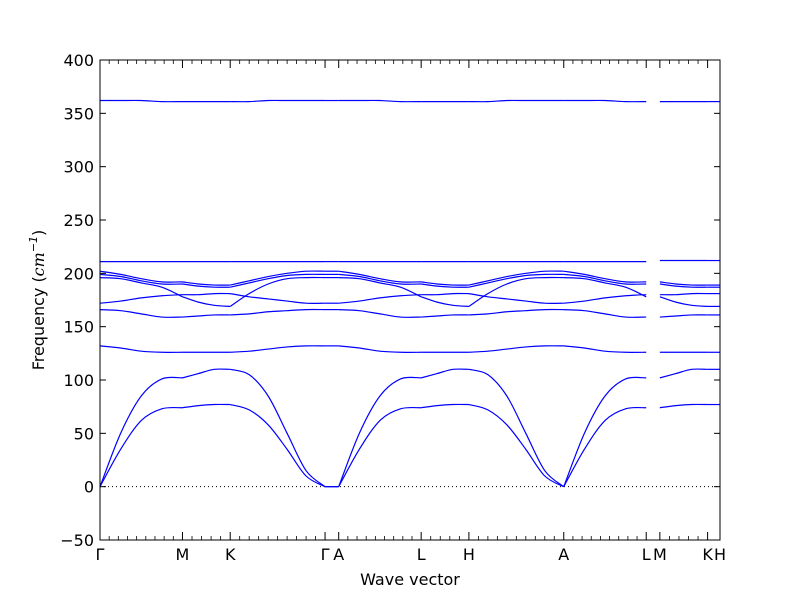 The height and width of the screenshot is (600, 800). I want to click on band-line-seg0-b0, so click(141, 431).